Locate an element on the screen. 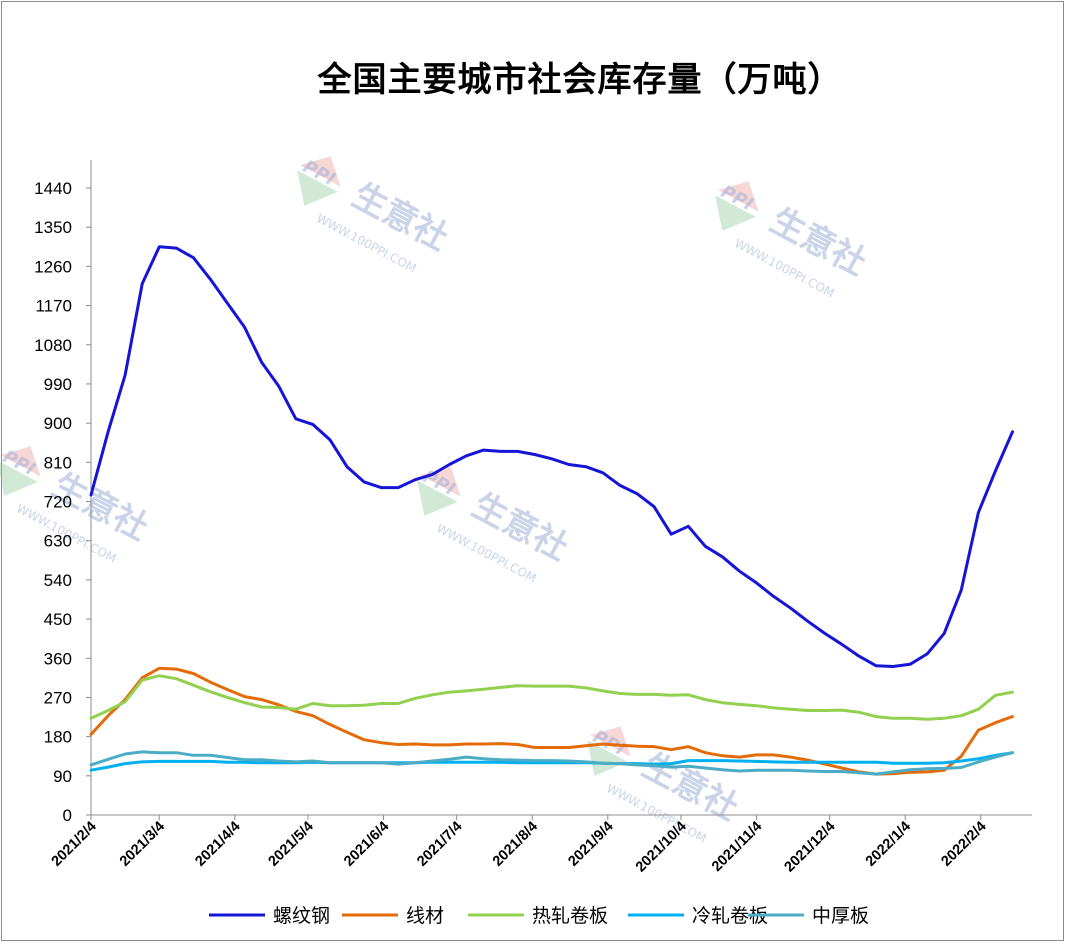  x-tick-label: 2021/4/4 is located at coordinates (217, 844).